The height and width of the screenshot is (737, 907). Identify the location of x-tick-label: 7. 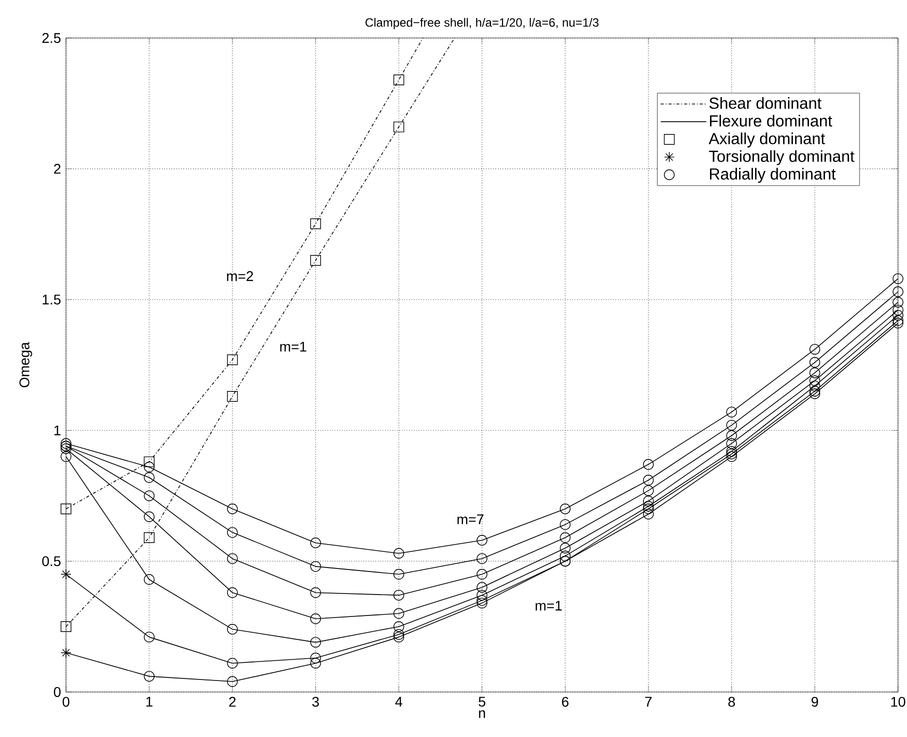
(648, 701).